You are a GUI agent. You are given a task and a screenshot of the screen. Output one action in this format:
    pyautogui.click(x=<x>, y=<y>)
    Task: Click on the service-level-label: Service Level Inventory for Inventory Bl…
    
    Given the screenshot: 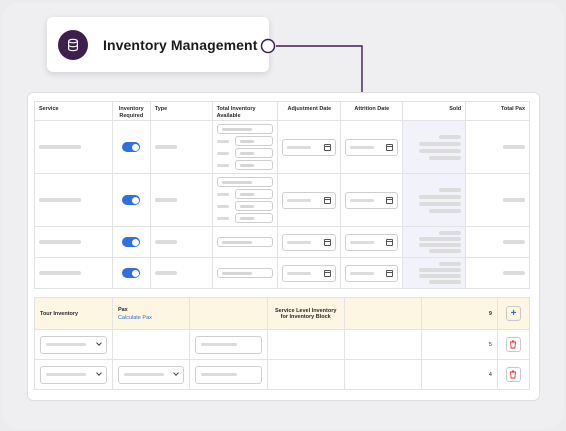 What is the action you would take?
    pyautogui.click(x=305, y=313)
    